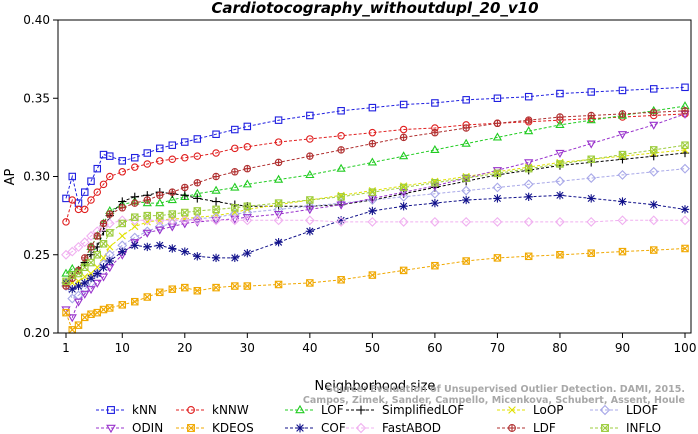 The width and height of the screenshot is (698, 434). What do you see at coordinates (605, 410) in the screenshot?
I see `legend-marker-ldof` at bounding box center [605, 410].